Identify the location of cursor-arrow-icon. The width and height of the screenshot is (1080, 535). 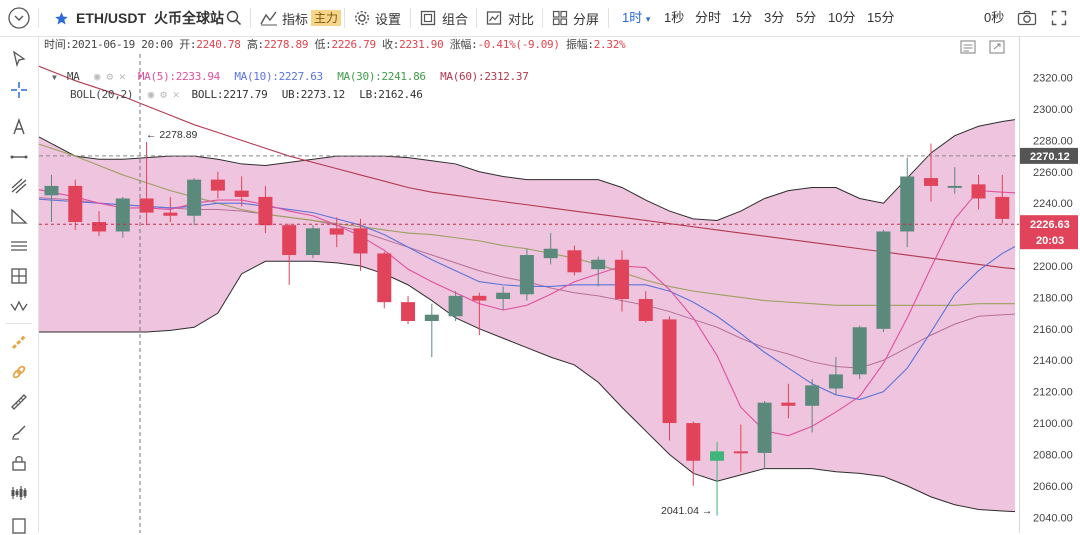
(19, 59).